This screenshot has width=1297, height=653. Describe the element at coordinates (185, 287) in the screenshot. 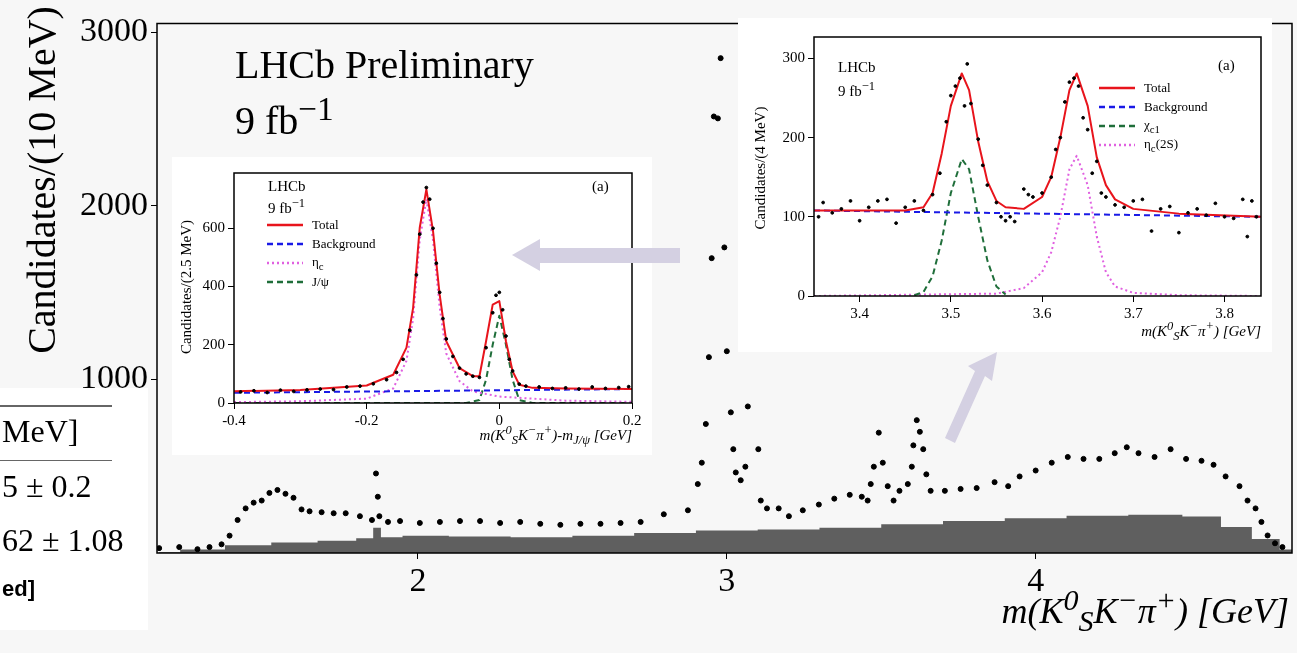

I see `y-axis-title: Candidates/(2.5 MeV)` at that location.